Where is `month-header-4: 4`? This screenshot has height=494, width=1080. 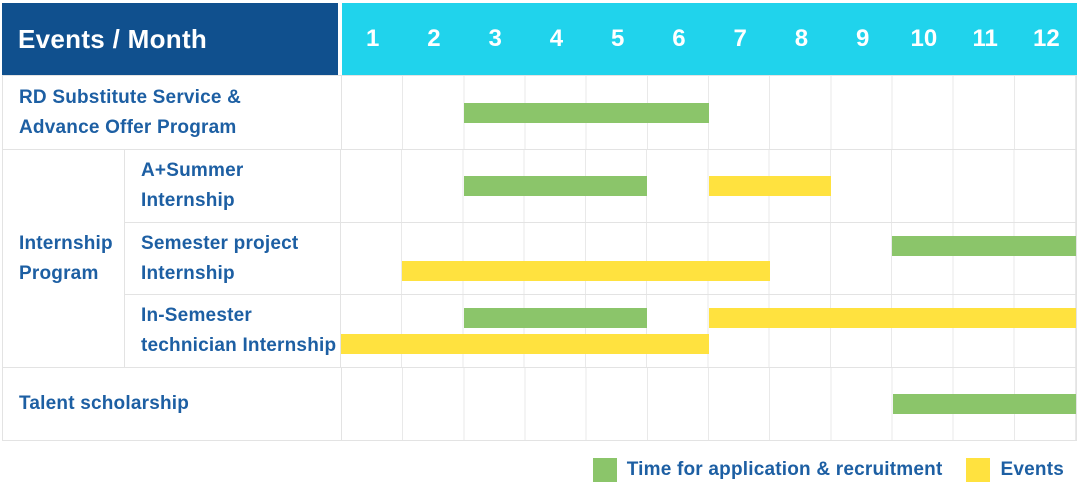
month-header-4: 4 is located at coordinates (556, 38).